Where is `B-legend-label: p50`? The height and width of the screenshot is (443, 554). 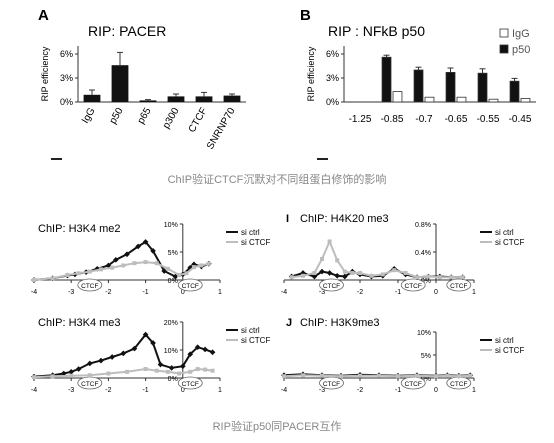 B-legend-label: p50 is located at coordinates (521, 50).